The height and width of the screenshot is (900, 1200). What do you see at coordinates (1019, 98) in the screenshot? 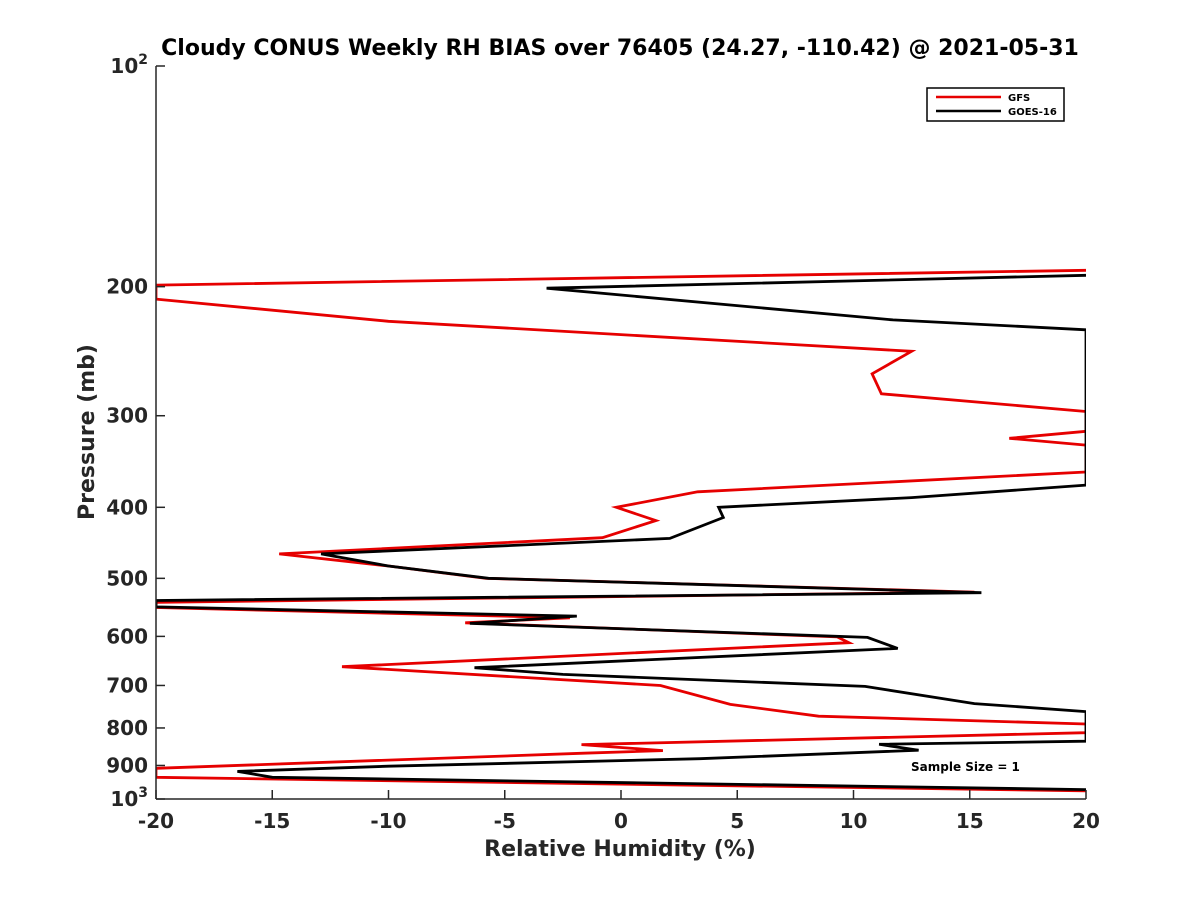
I see `legend-label-gfs: GFS` at bounding box center [1019, 98].